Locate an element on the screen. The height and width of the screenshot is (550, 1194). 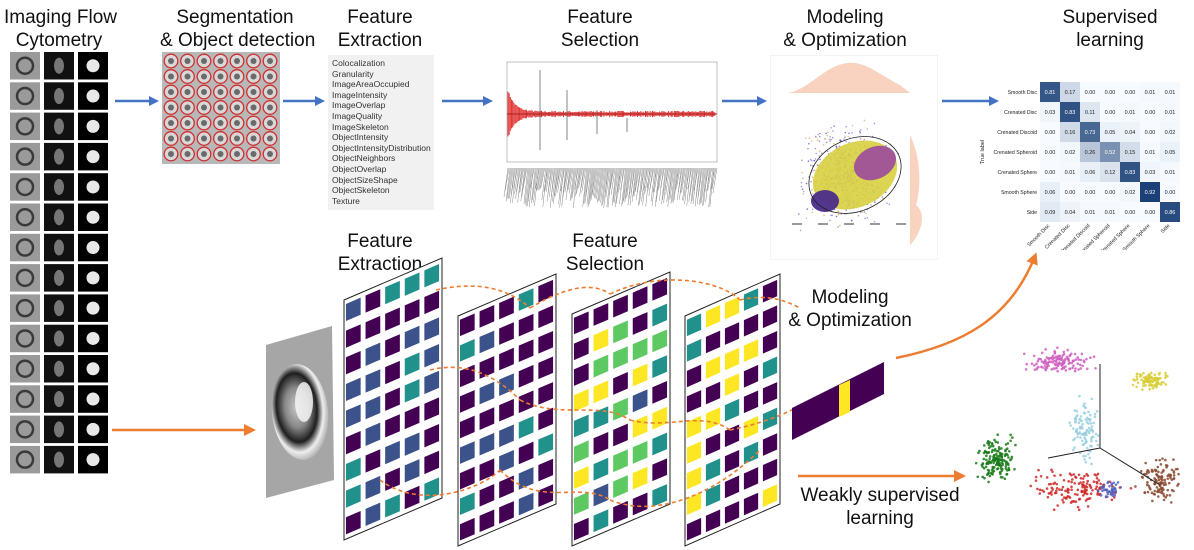
label-line: & Object detection is located at coordinates (238, 40).